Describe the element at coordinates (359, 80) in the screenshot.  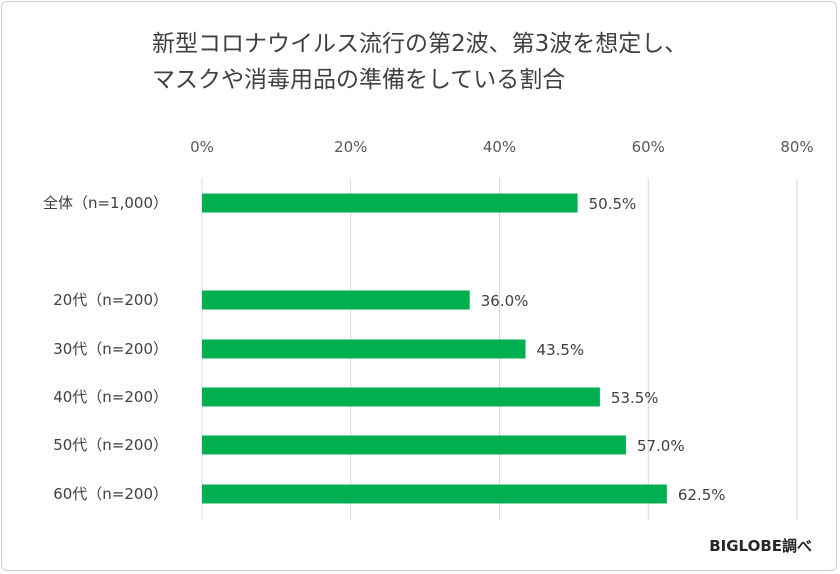
I see `chart-title-line-2: マスクや消毒用品の準備をしている割合` at that location.